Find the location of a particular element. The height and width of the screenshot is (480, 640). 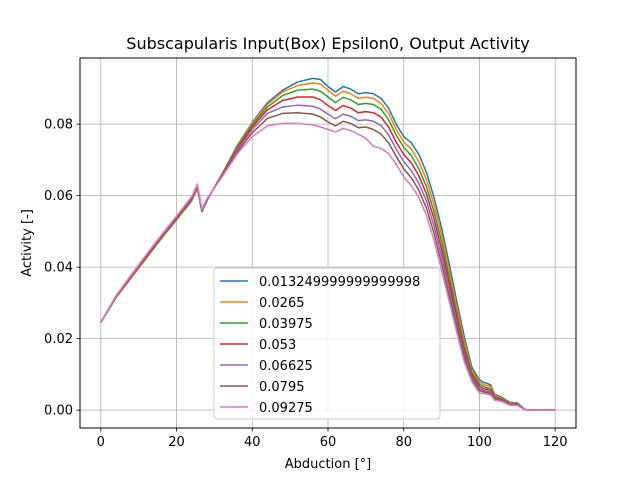

x-tick-label: 120 is located at coordinates (555, 442).